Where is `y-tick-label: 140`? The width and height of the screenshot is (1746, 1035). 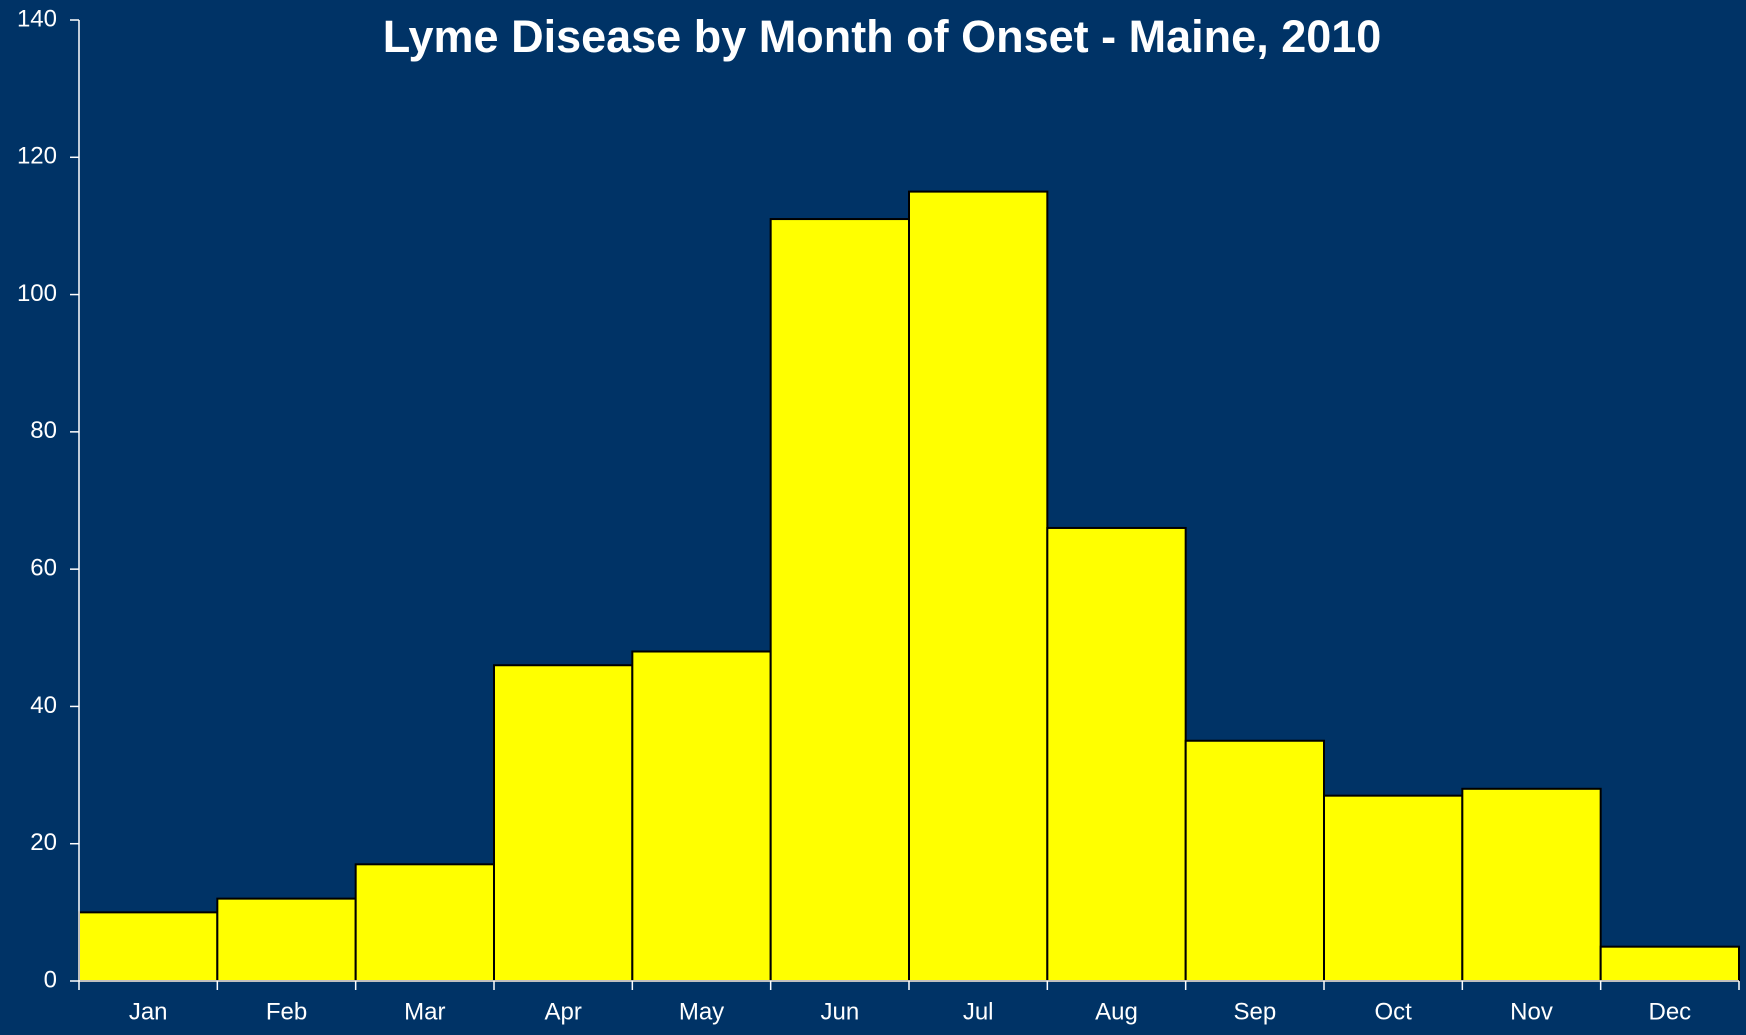
y-tick-label: 140 is located at coordinates (37, 18).